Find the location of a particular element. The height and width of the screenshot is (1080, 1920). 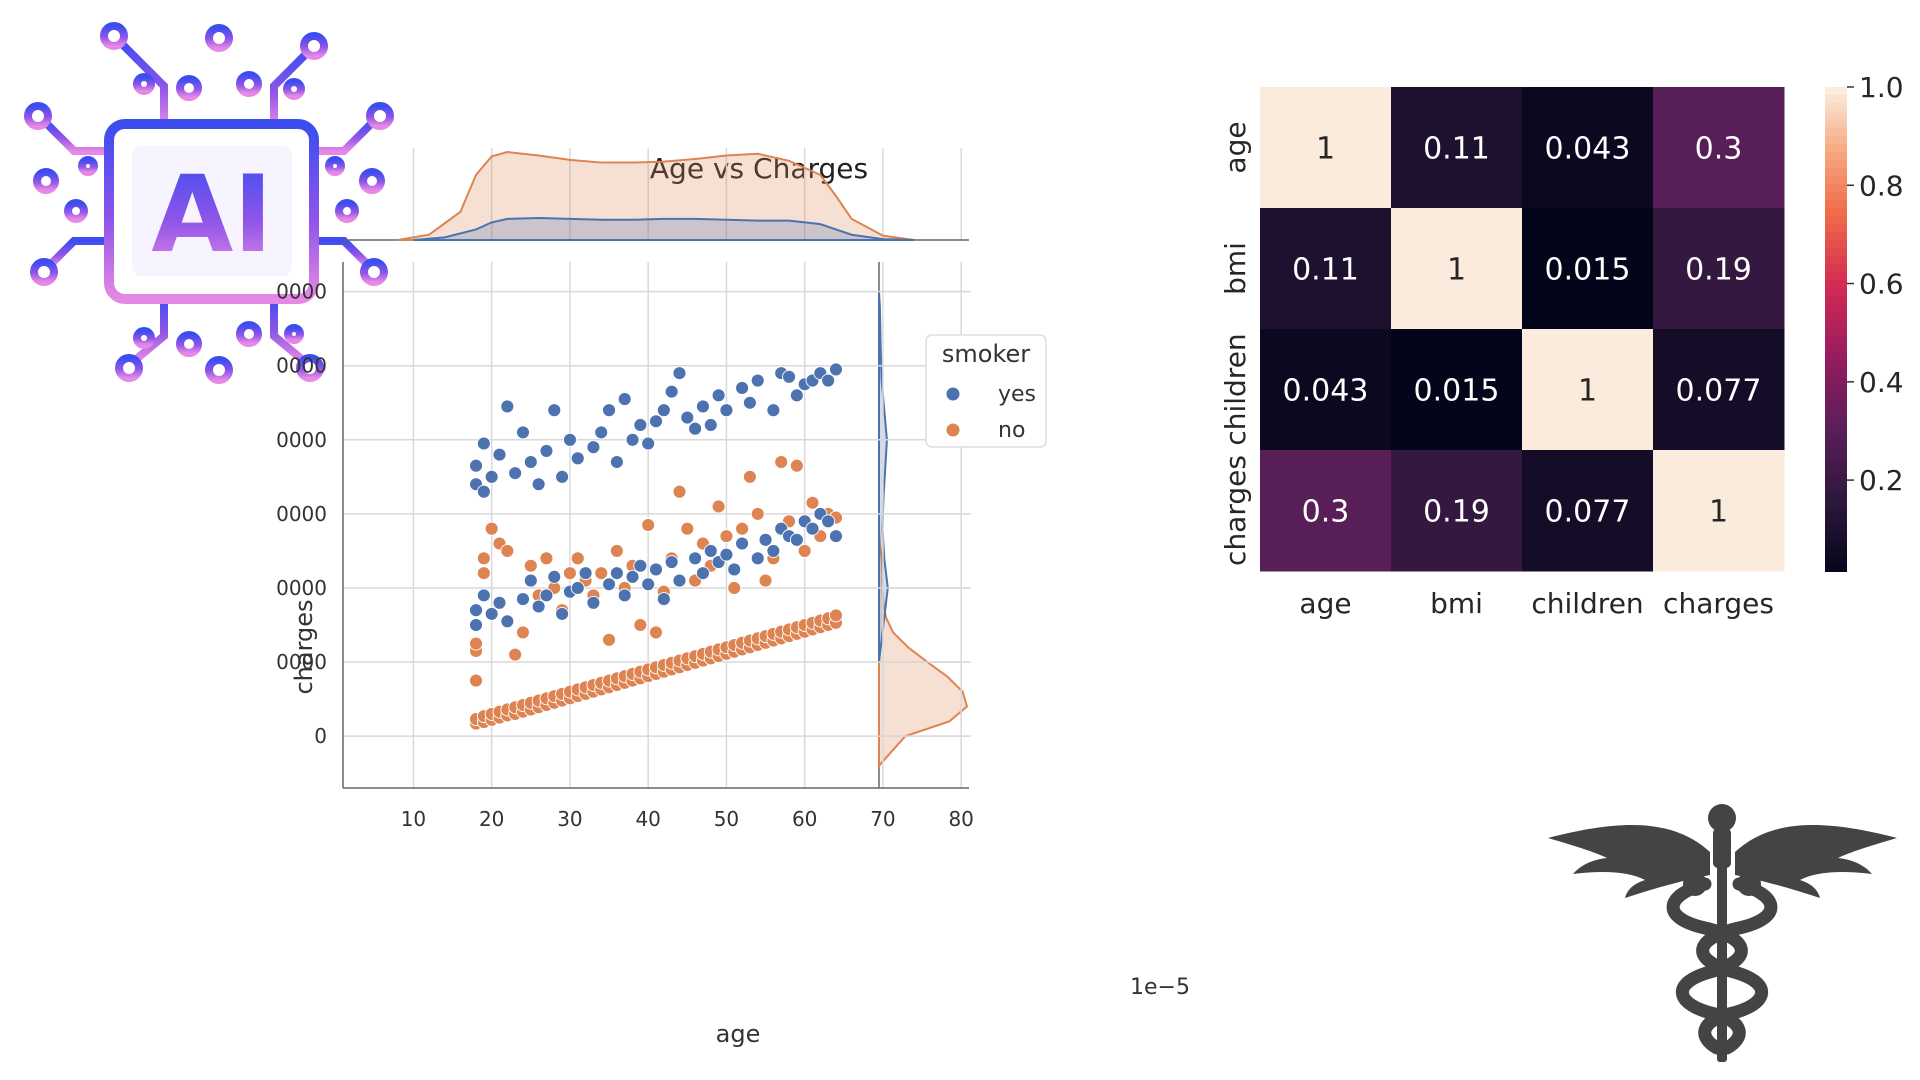

heatmap-row-label: bmi is located at coordinates (1235, 268).